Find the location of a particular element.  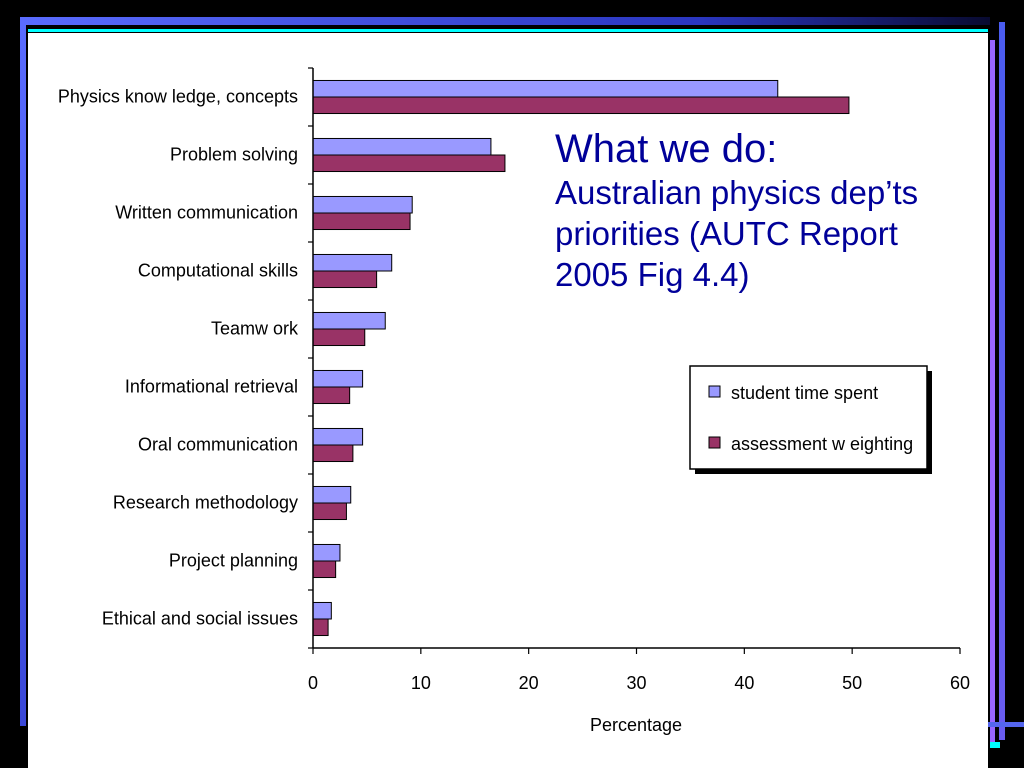

bar-assessment-w-eighting-ethical-and-social-issues is located at coordinates (320, 627).